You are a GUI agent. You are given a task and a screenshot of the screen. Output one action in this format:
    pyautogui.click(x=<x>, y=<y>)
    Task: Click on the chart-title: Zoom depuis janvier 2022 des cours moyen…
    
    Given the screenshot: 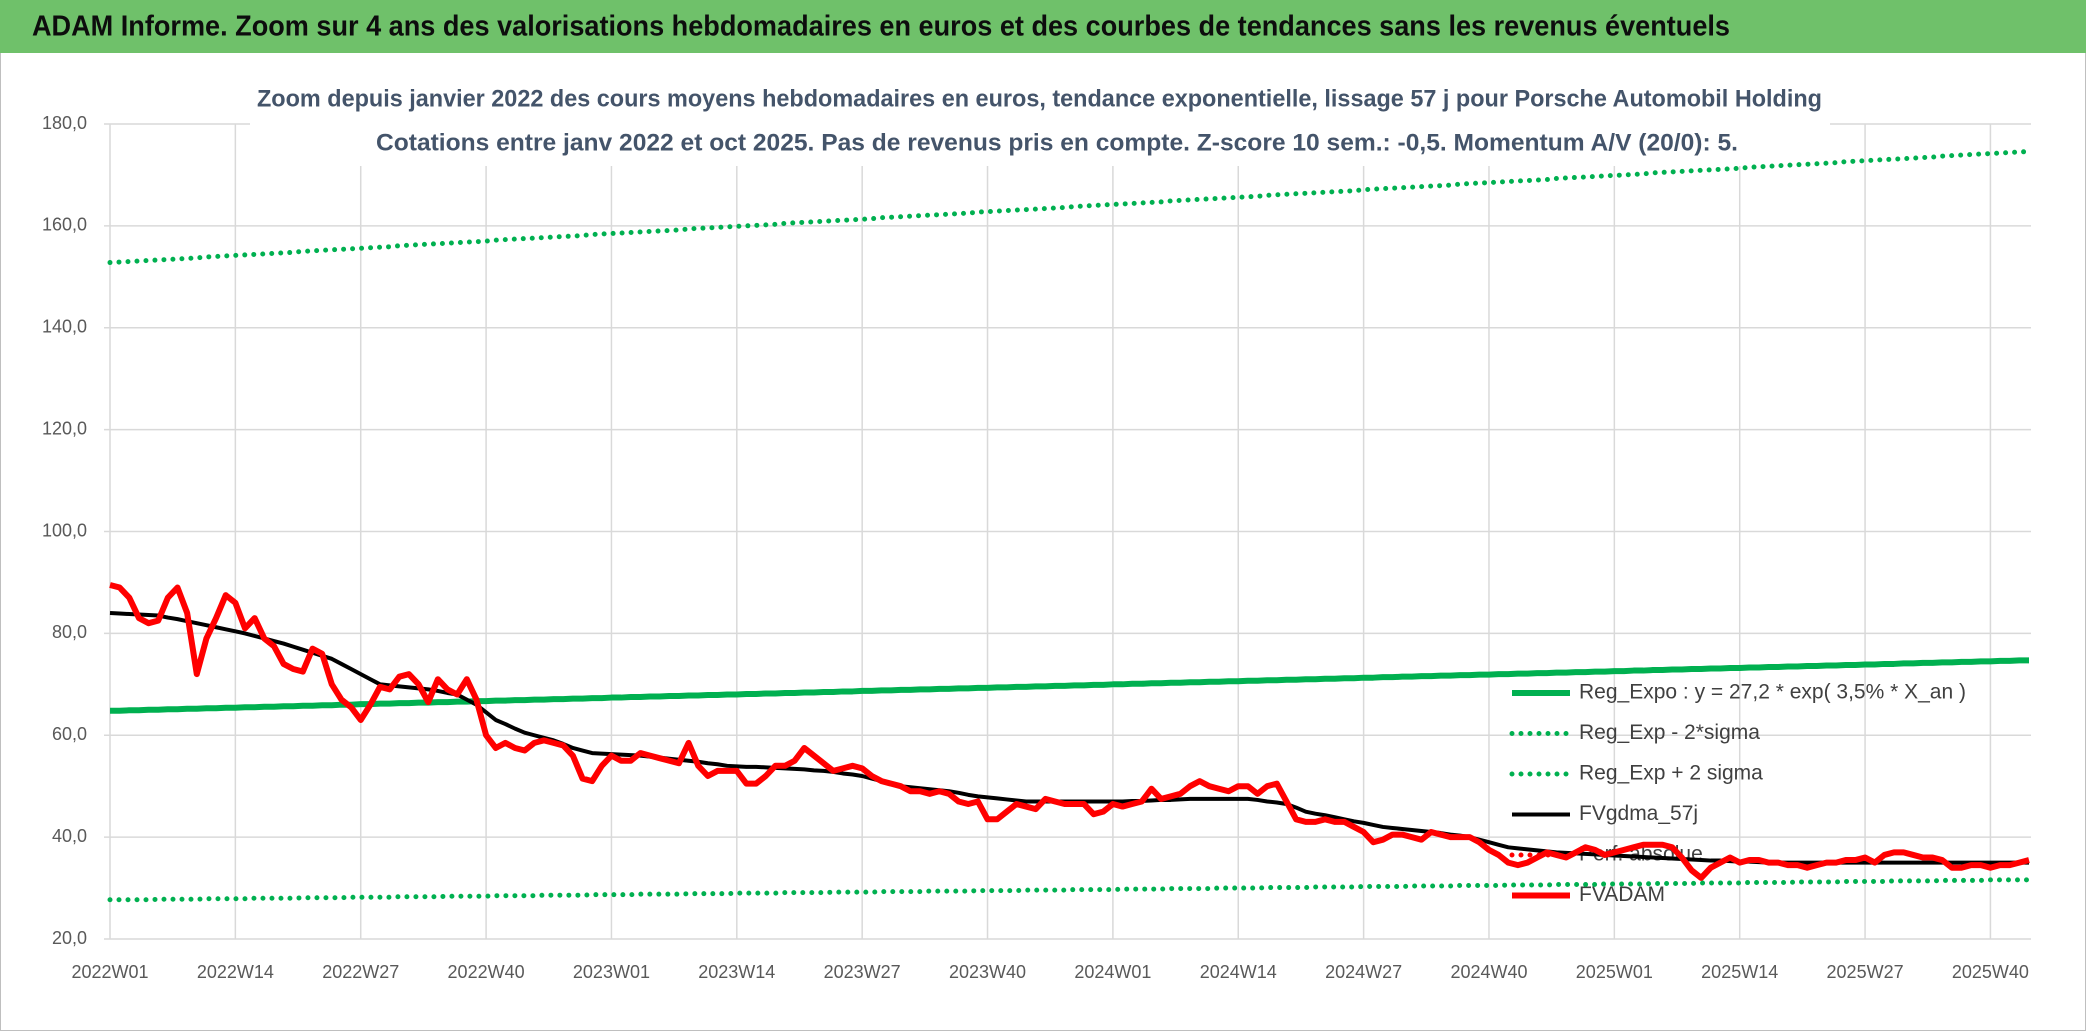 What is the action you would take?
    pyautogui.click(x=1039, y=98)
    